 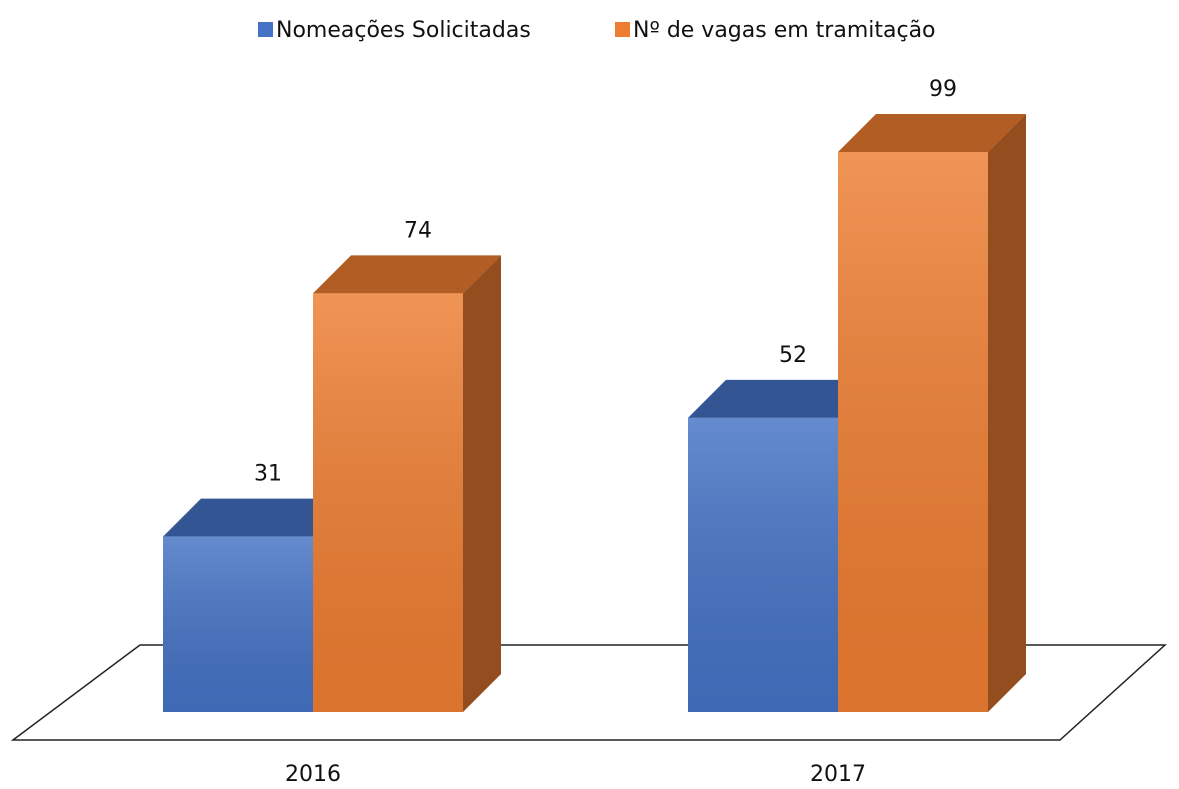 I want to click on value-label: 99, so click(x=943, y=89).